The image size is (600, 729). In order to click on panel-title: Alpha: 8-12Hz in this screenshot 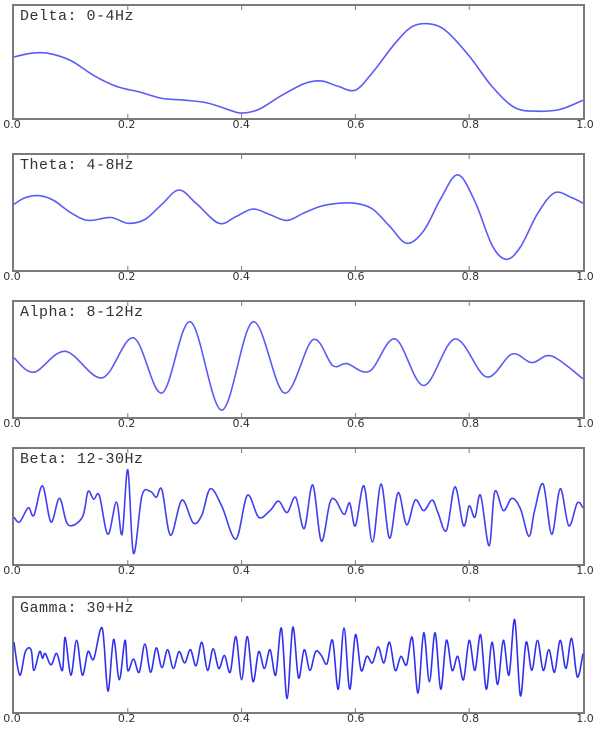, I will do `click(82, 312)`.